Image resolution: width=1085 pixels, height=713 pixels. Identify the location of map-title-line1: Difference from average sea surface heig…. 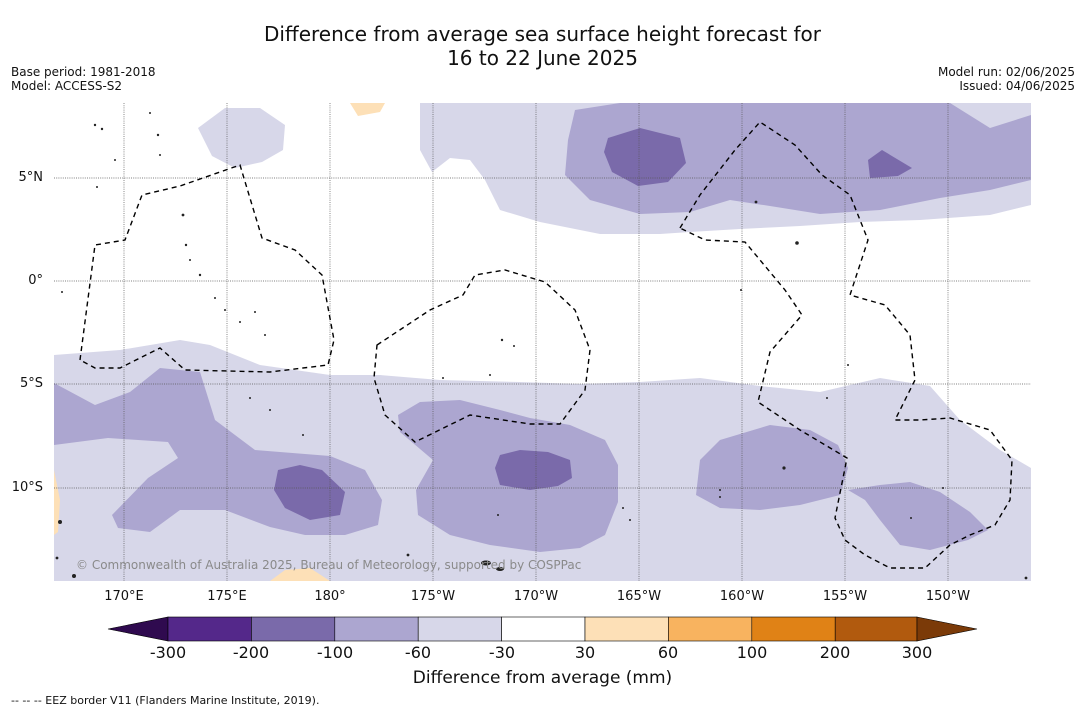
(542, 34).